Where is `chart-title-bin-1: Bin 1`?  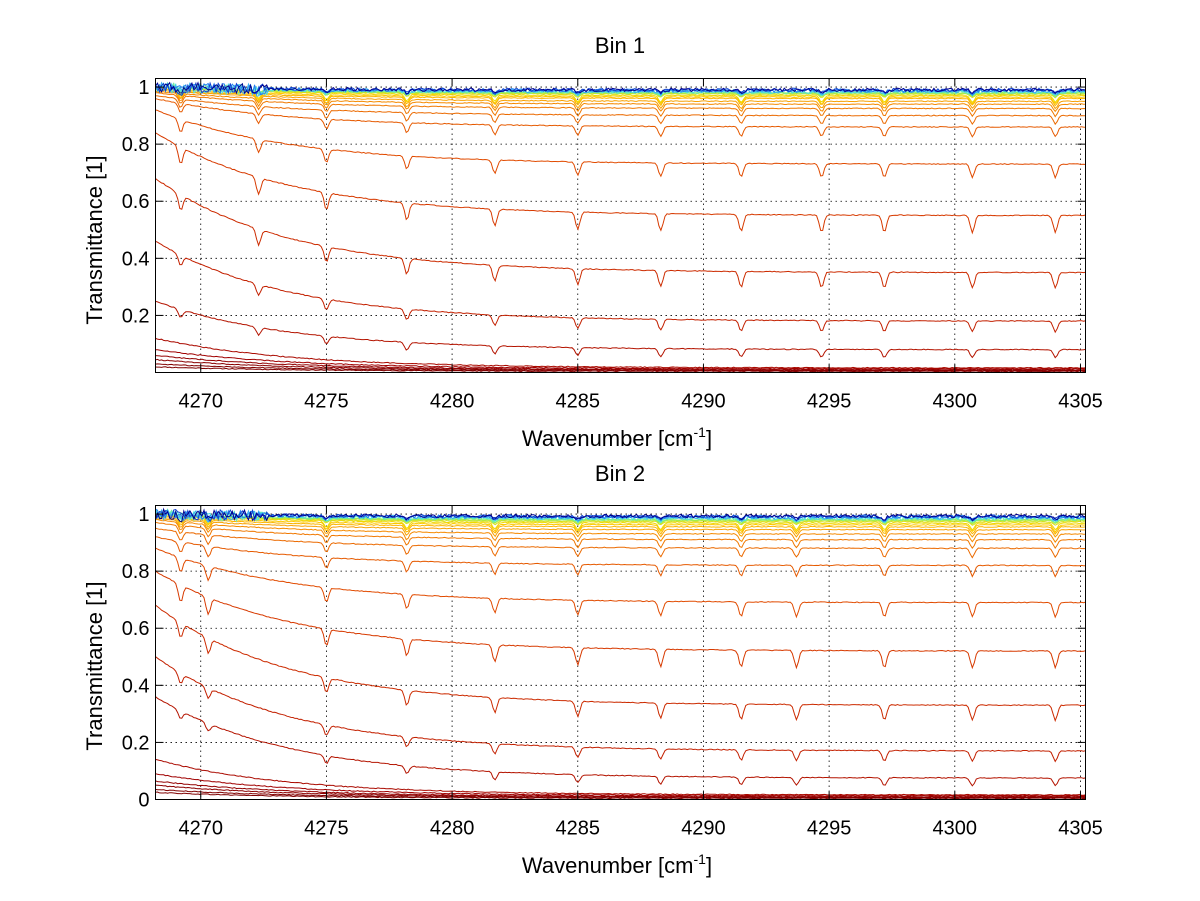
chart-title-bin-1: Bin 1 is located at coordinates (620, 45).